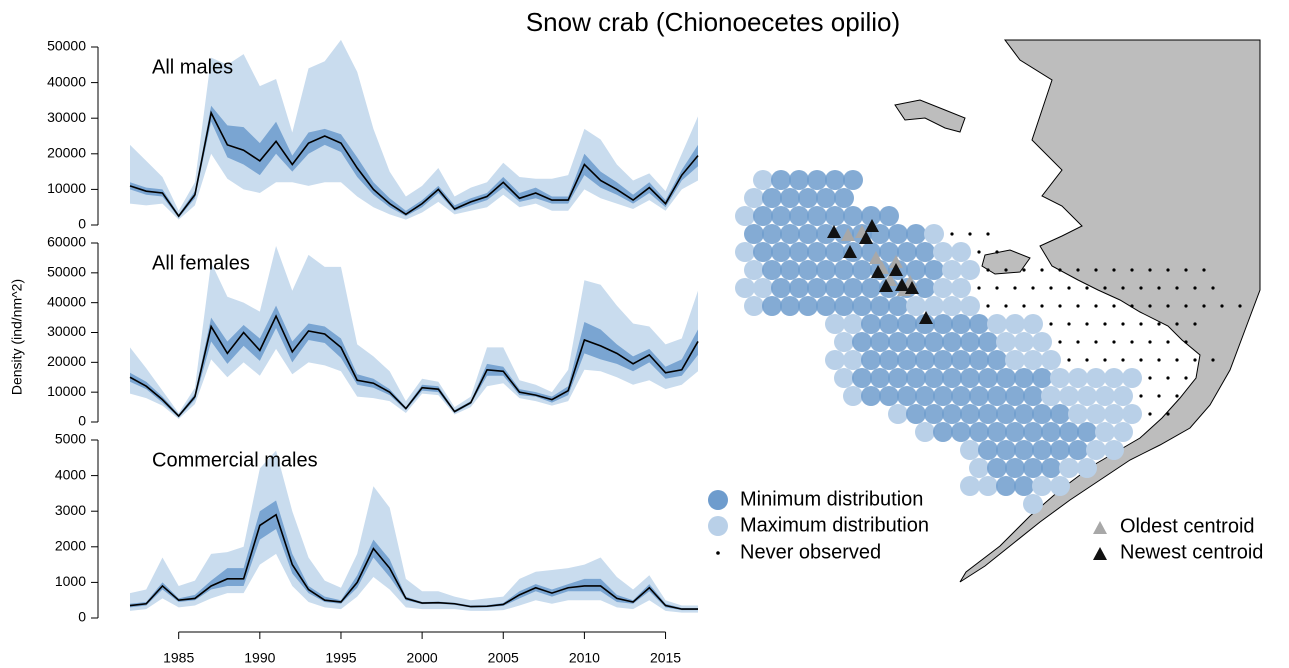 The width and height of the screenshot is (1289, 668). I want to click on y-tick-label: 1000, so click(70, 581).